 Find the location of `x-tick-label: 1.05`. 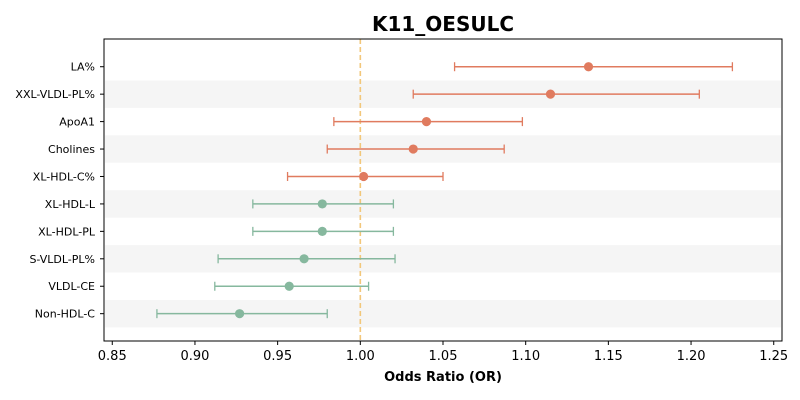

x-tick-label: 1.05 is located at coordinates (443, 356).